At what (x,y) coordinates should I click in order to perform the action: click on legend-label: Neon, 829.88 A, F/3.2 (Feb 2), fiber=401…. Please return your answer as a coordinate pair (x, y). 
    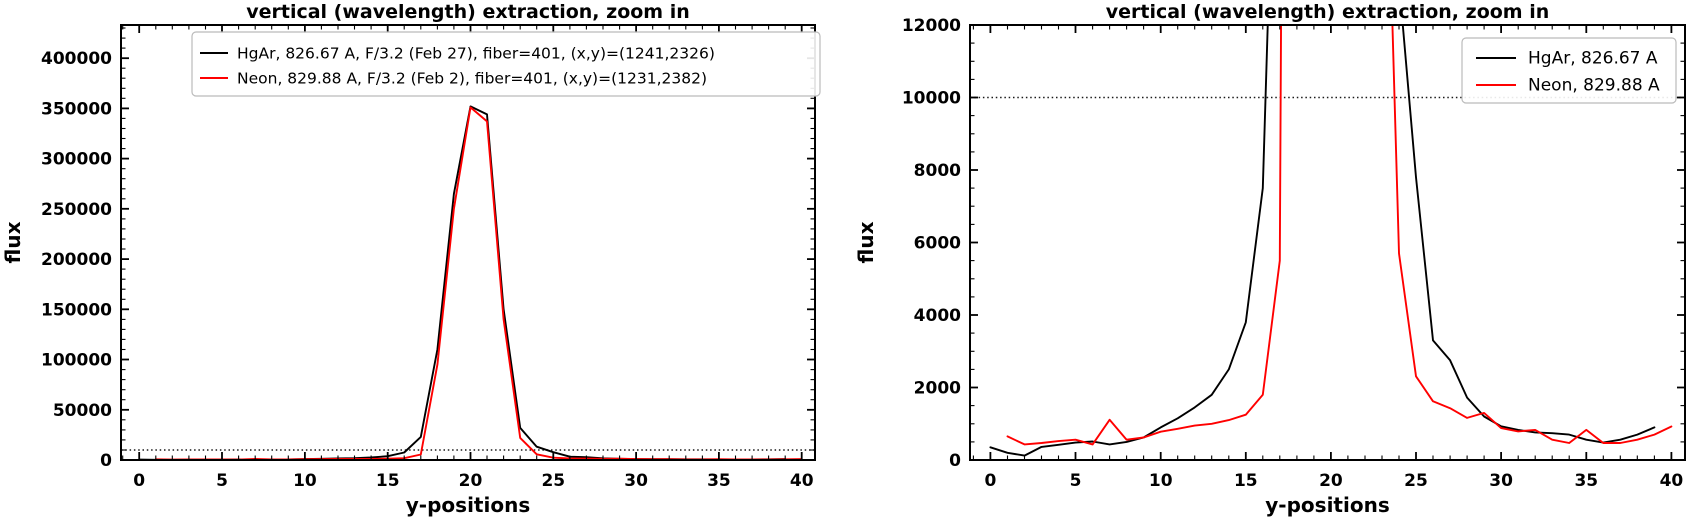
    Looking at the image, I should click on (472, 79).